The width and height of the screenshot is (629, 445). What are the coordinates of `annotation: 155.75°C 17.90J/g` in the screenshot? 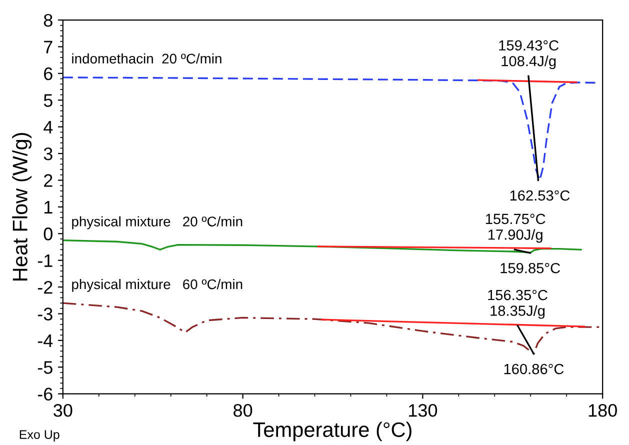 It's located at (516, 228).